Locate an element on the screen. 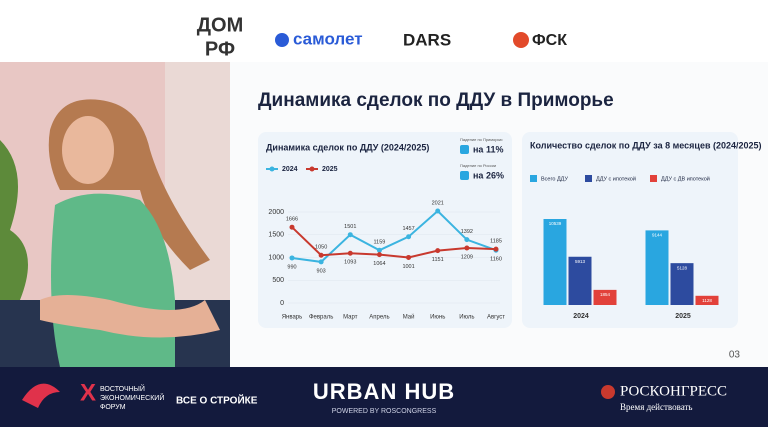 The image size is (768, 427). annotation-label: Падение по Приморью is located at coordinates (481, 139).